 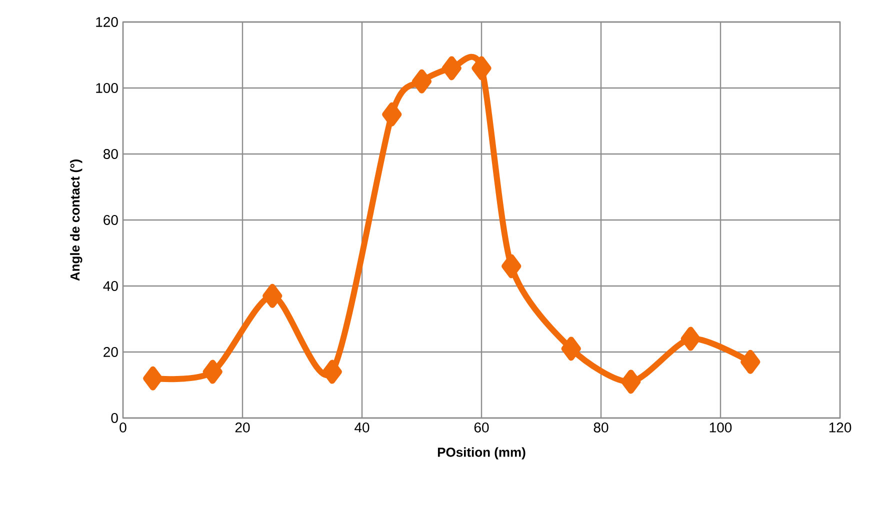 What do you see at coordinates (721, 427) in the screenshot?
I see `x-tick-label: 100` at bounding box center [721, 427].